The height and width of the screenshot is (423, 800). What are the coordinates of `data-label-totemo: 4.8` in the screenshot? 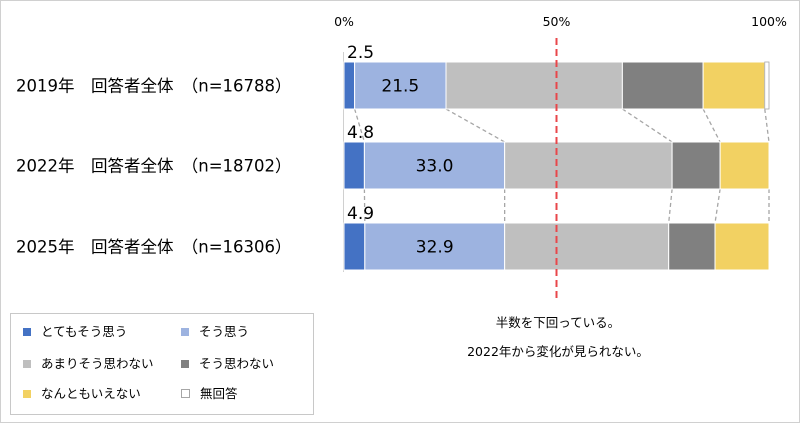 It's located at (360, 133).